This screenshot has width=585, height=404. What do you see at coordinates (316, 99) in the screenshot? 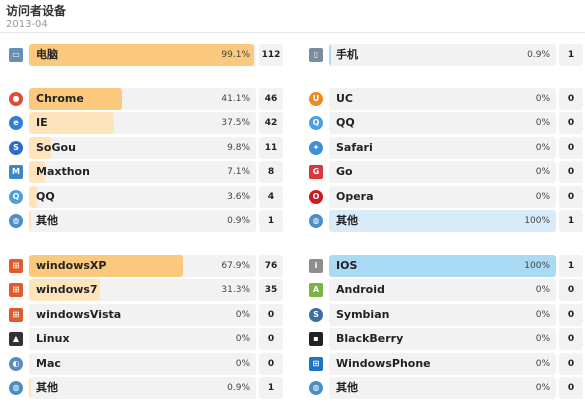
I see `uc-icon: U` at bounding box center [316, 99].